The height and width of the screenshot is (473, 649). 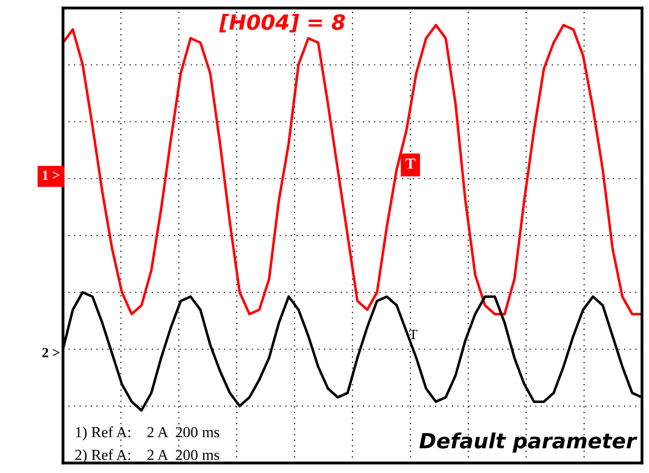 What do you see at coordinates (51, 353) in the screenshot?
I see `text: 2 >` at bounding box center [51, 353].